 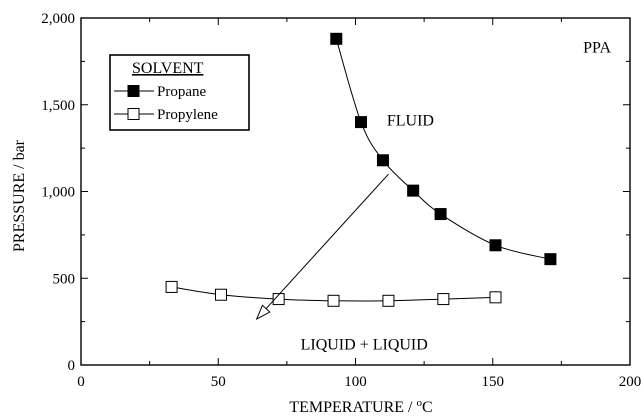 I want to click on legend-title: SOLVENT, so click(x=168, y=68).